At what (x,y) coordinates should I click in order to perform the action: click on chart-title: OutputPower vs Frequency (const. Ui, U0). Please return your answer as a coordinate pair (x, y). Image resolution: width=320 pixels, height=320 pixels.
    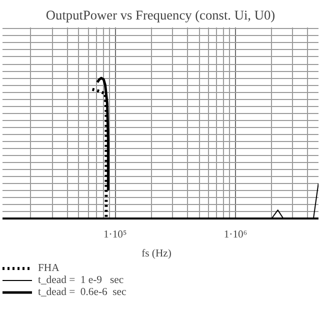
    Looking at the image, I should click on (161, 15).